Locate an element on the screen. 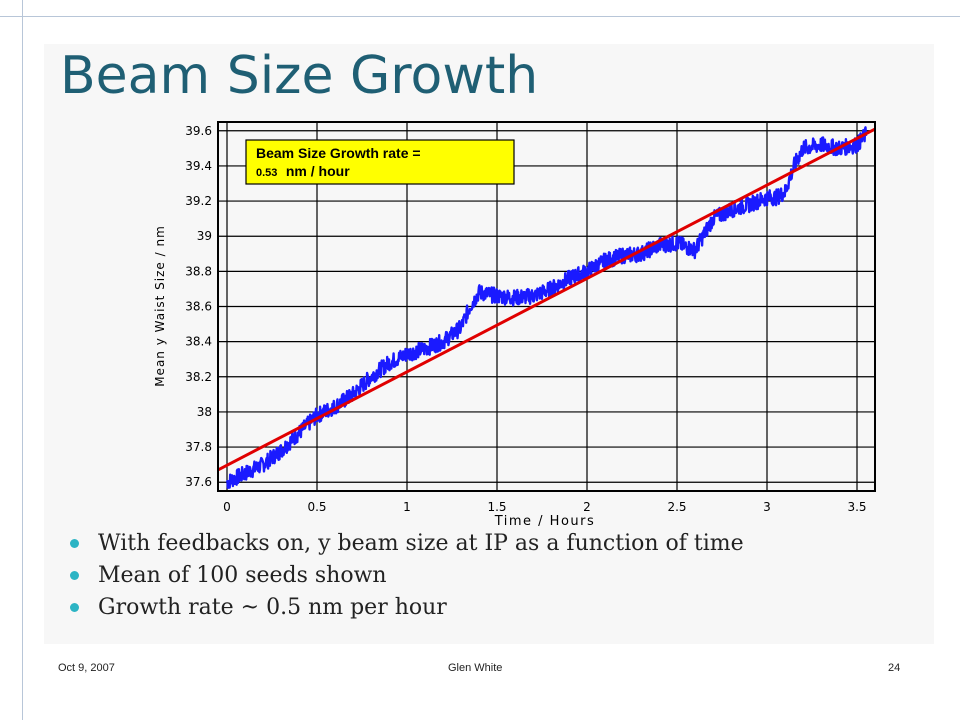  x-axis-label: Time / Hours is located at coordinates (545, 520).